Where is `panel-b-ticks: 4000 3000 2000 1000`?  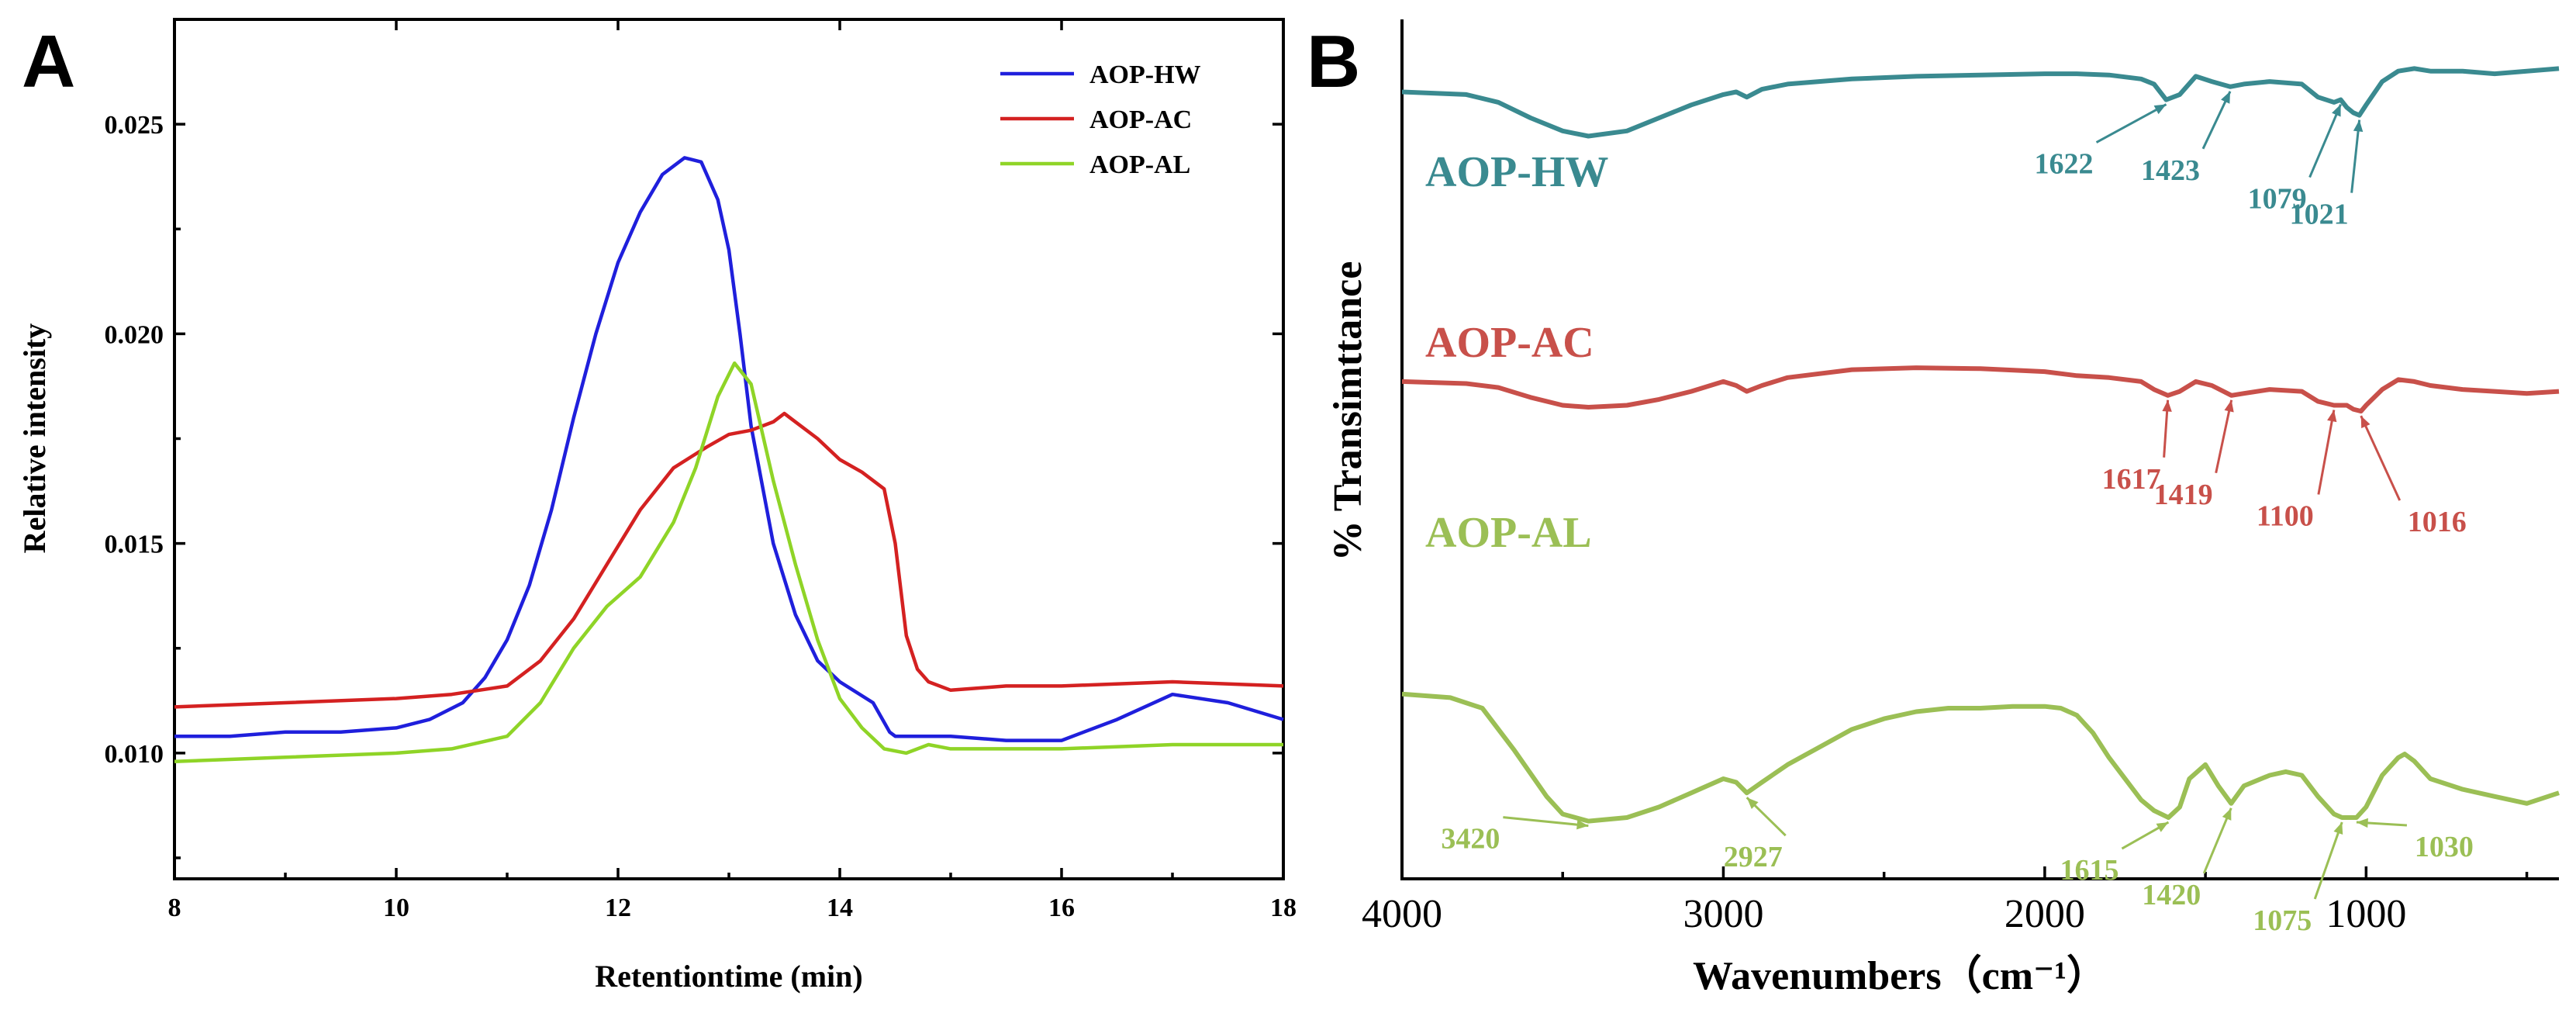 panel-b-ticks: 4000 3000 2000 1000 is located at coordinates (1946, 901).